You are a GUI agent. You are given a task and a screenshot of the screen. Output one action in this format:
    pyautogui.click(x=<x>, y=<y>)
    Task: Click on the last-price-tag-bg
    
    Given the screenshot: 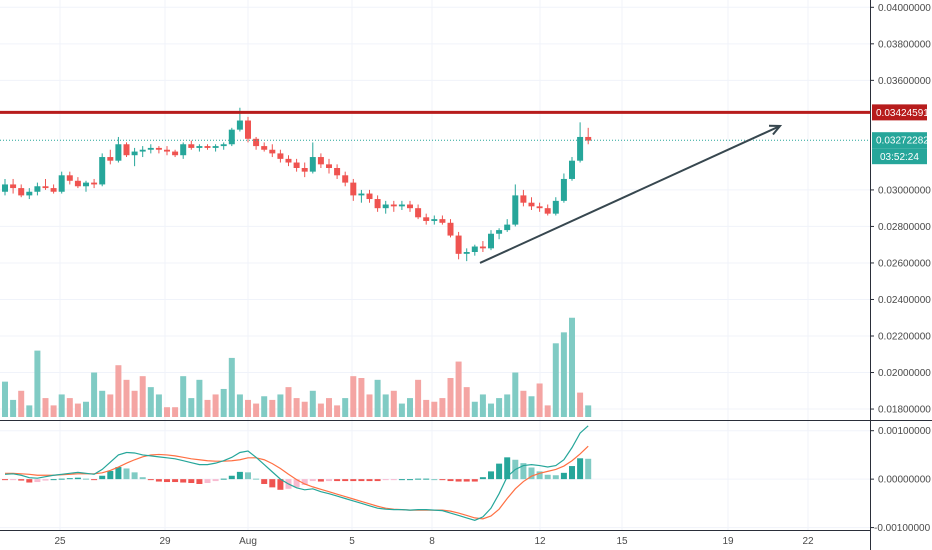 What is the action you would take?
    pyautogui.click(x=899, y=140)
    